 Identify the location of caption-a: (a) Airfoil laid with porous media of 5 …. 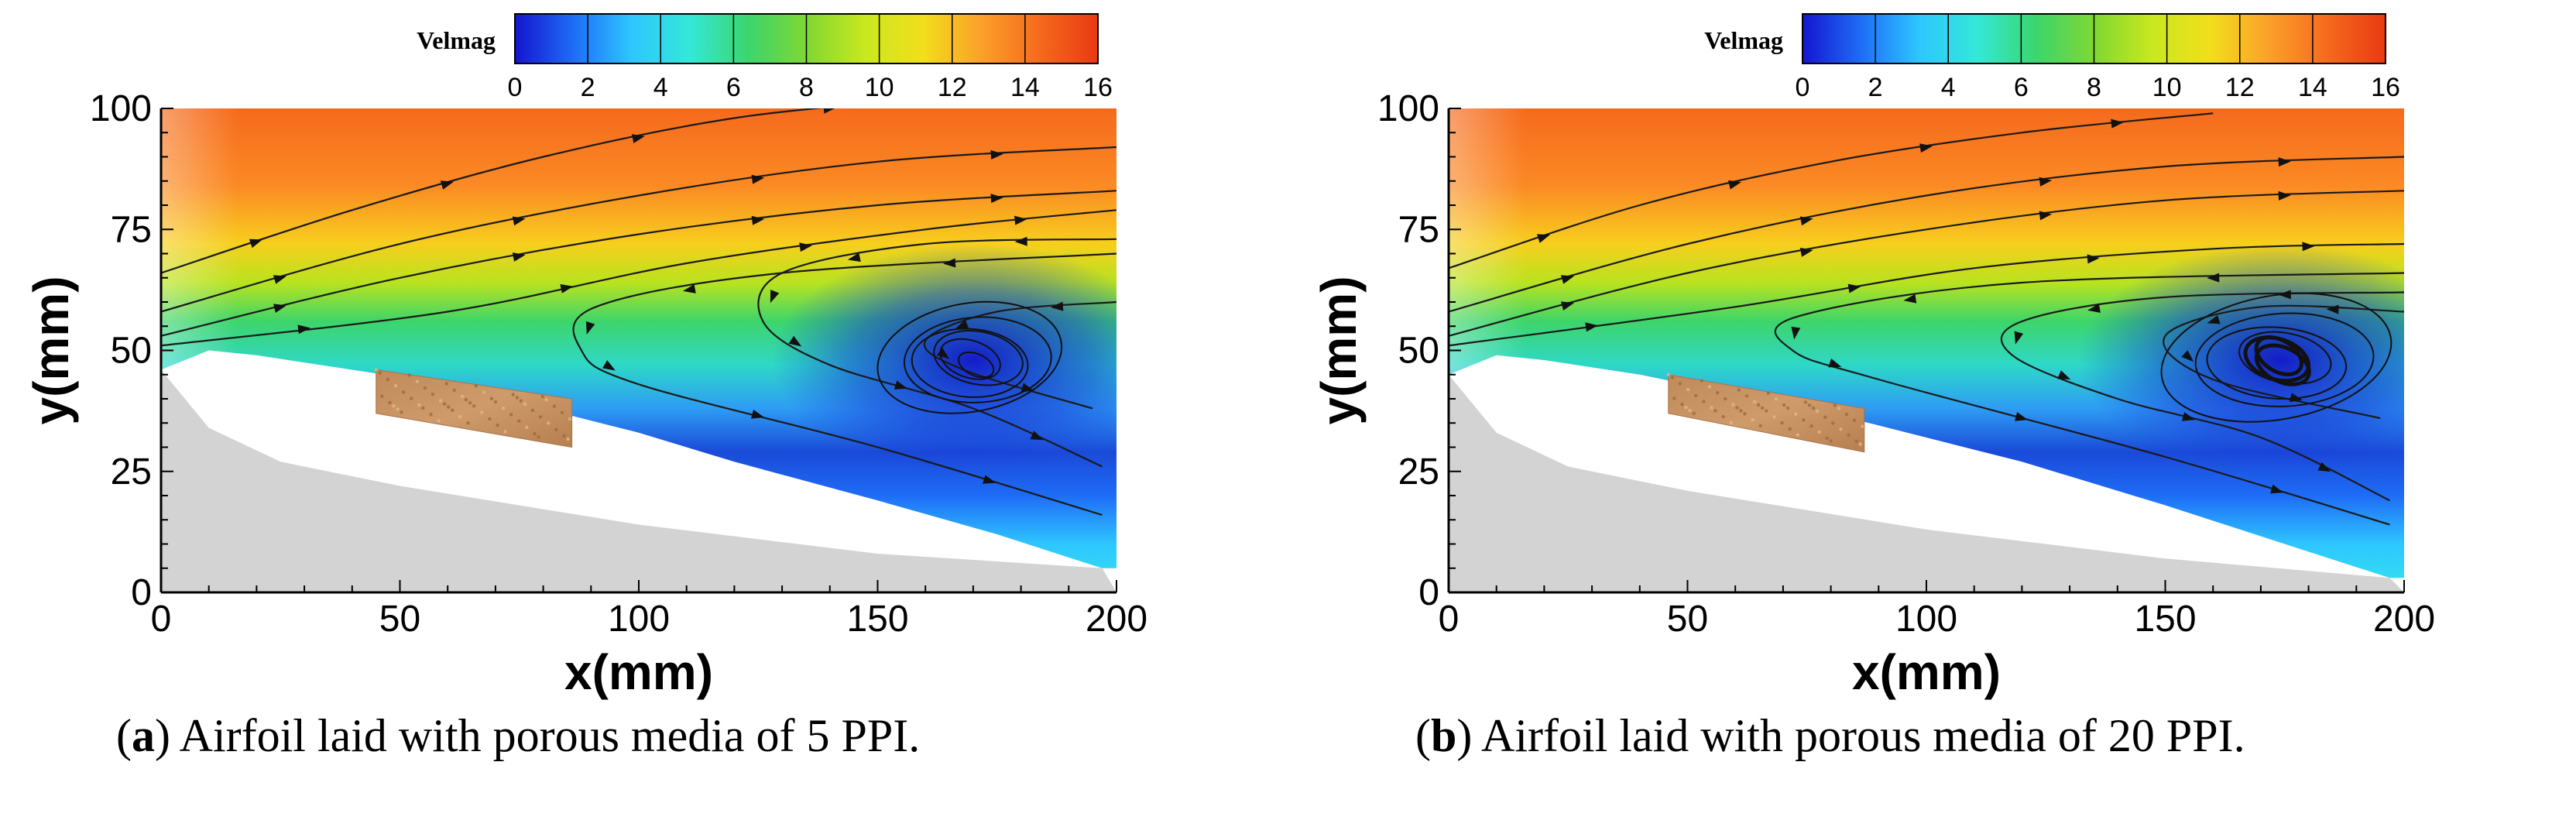
(518, 735).